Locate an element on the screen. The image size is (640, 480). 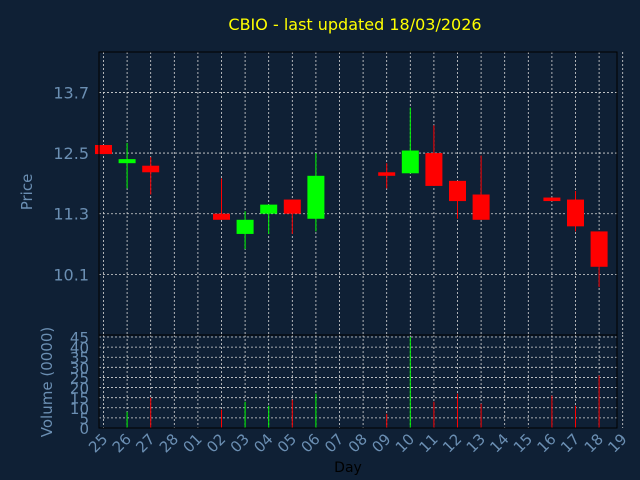
volume-tick-label: 5 is located at coordinates (84, 419).